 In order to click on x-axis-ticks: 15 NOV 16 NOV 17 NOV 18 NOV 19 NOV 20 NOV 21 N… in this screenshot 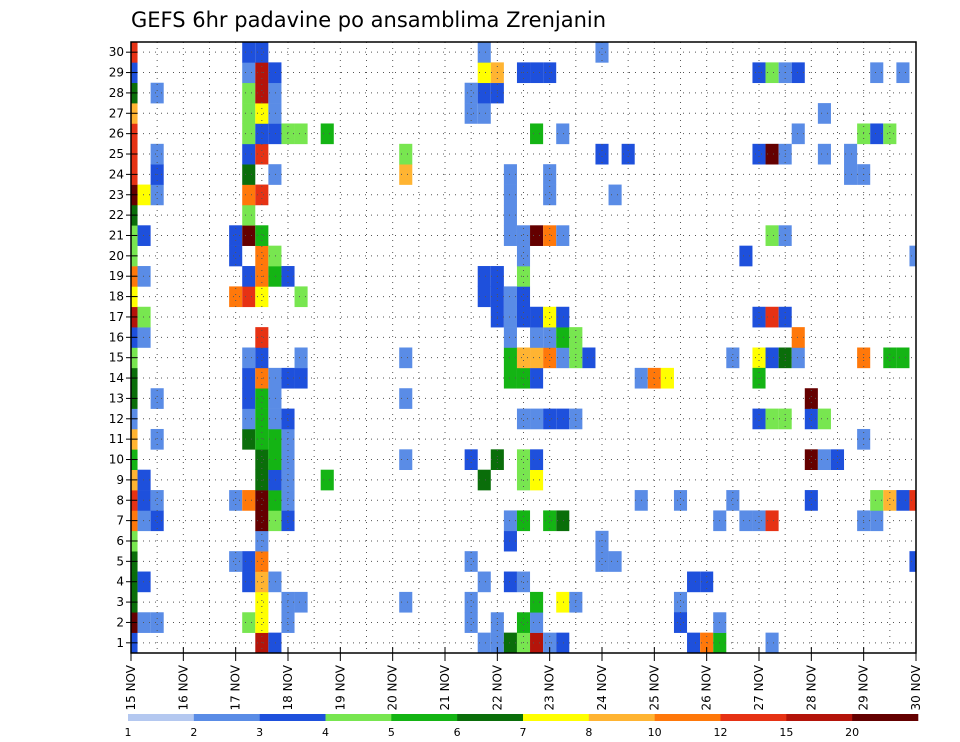, I will do `click(523, 679)`.